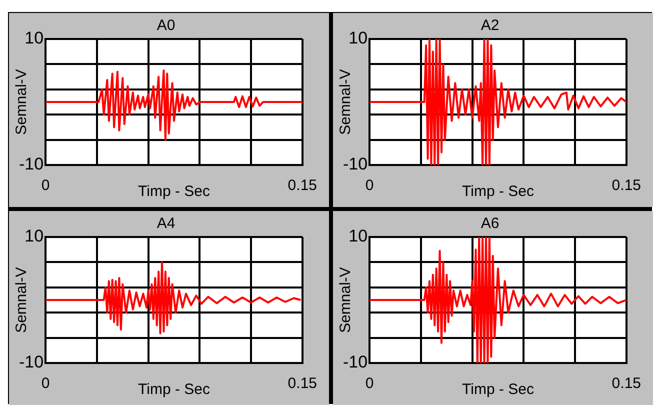 This screenshot has width=656, height=407. What do you see at coordinates (166, 223) in the screenshot?
I see `chart-title: A4` at bounding box center [166, 223].